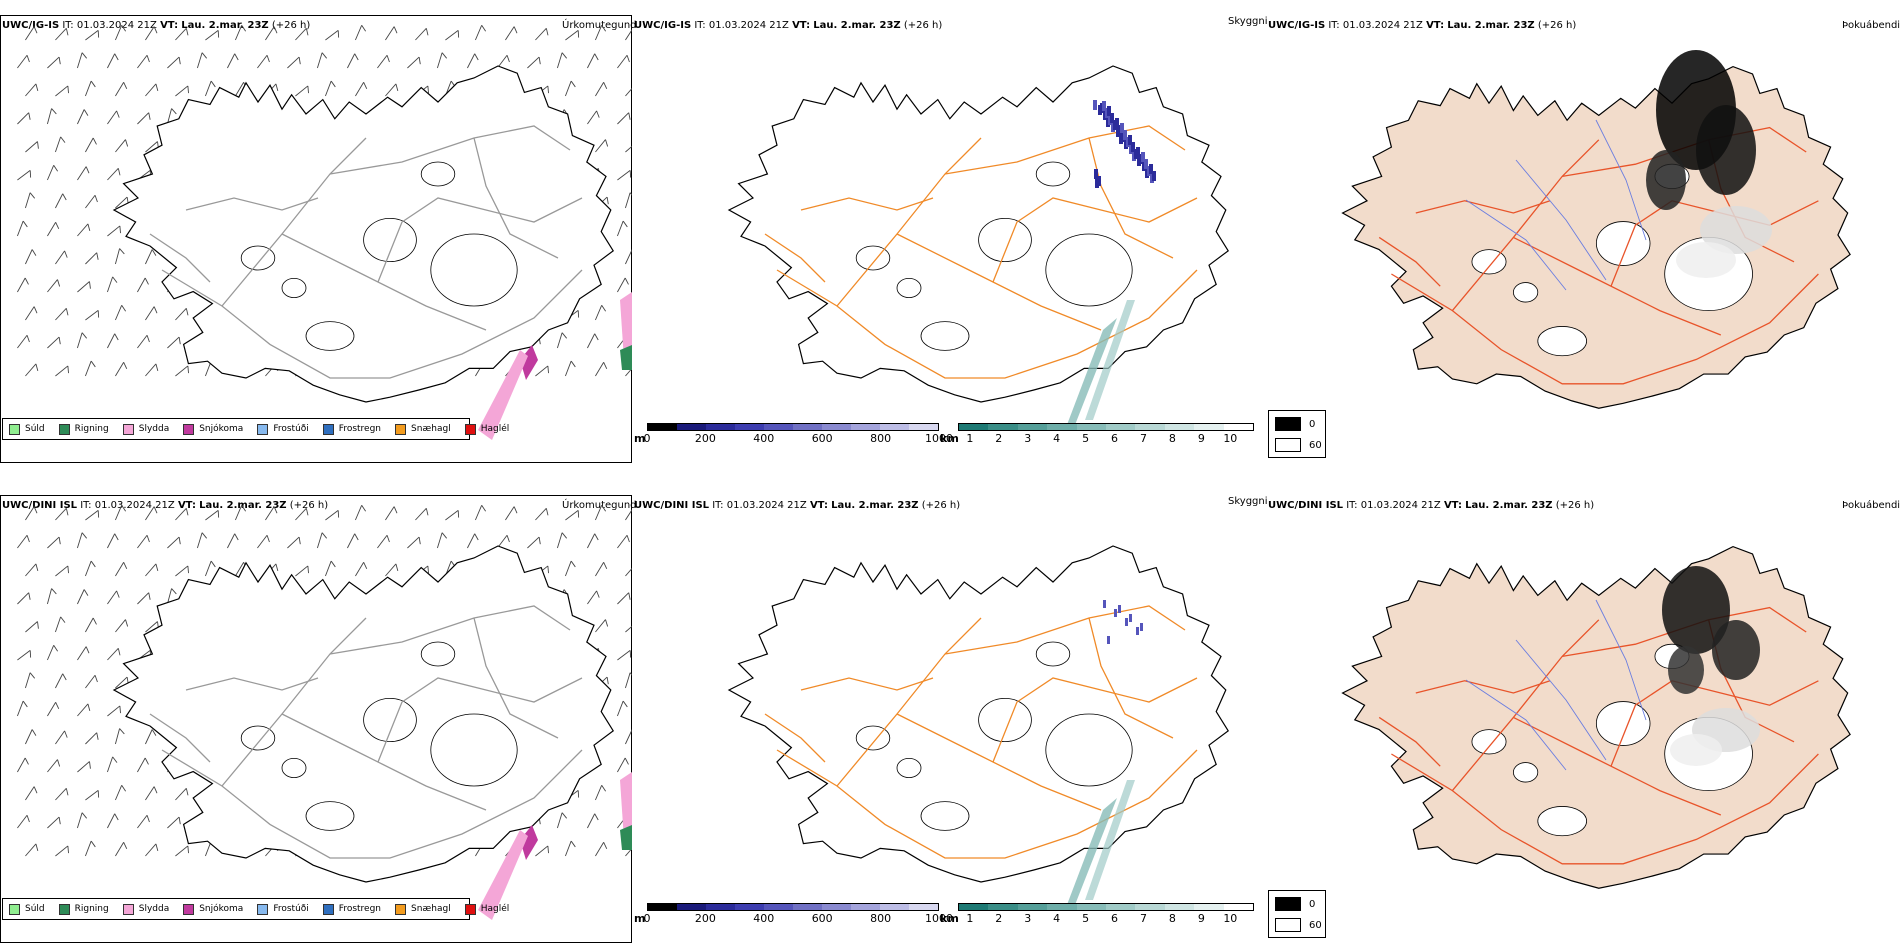 Image resolution: width=1900 pixels, height=950 pixels. What do you see at coordinates (999, 438) in the screenshot?
I see `colorbar-tick: 2` at bounding box center [999, 438].